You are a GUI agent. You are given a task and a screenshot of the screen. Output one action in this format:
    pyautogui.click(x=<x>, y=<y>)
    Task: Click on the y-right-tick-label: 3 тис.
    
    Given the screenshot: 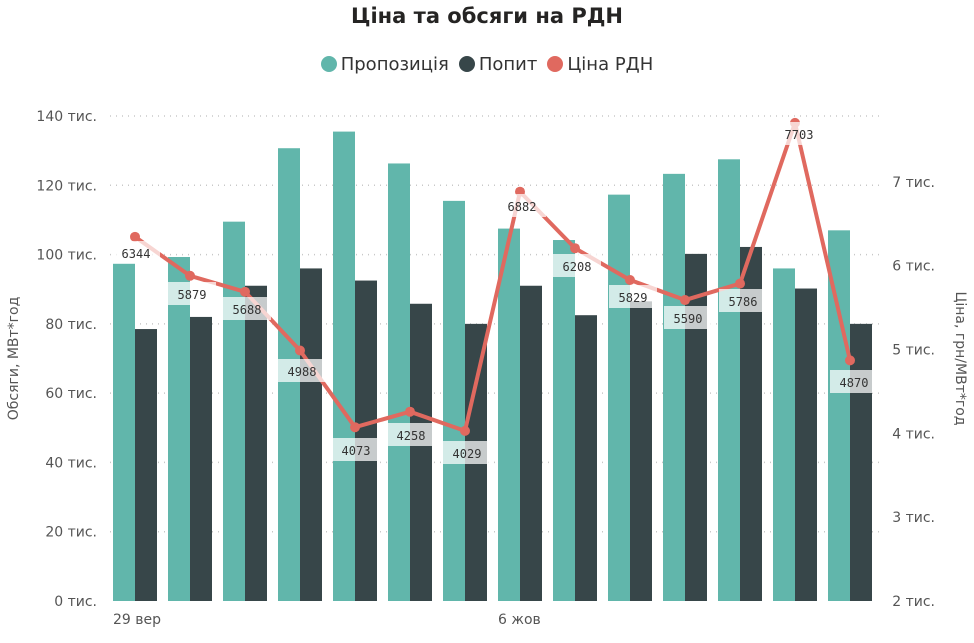 What is the action you would take?
    pyautogui.click(x=913, y=518)
    